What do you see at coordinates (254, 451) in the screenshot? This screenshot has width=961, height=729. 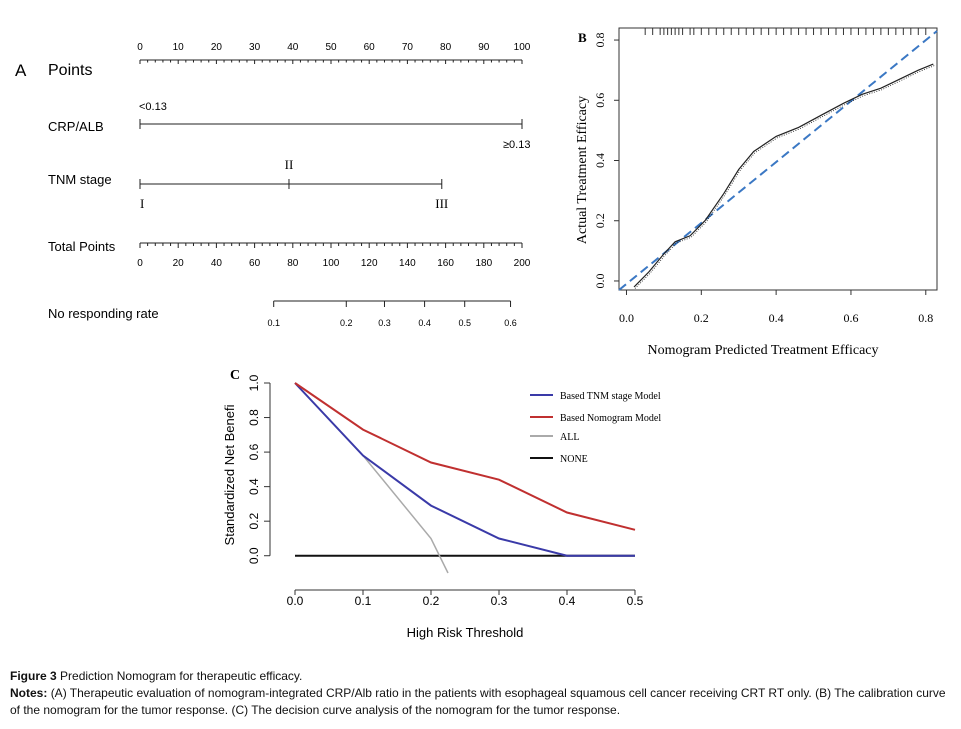 I see `decision-y-tick-label: 0.6` at bounding box center [254, 451].